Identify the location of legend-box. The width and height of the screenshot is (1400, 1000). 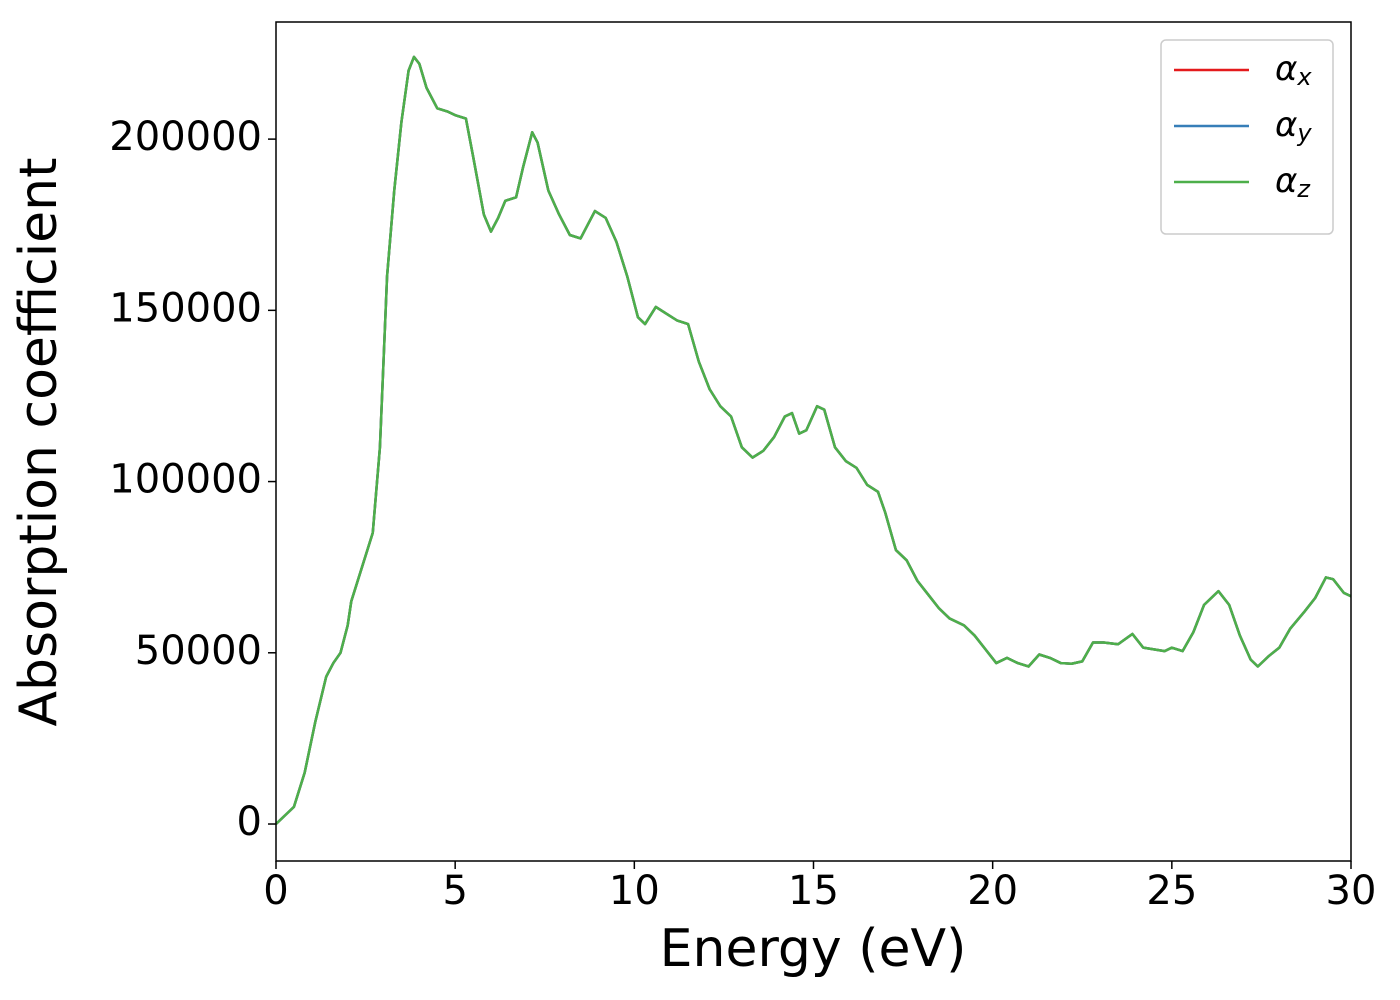
(1247, 137).